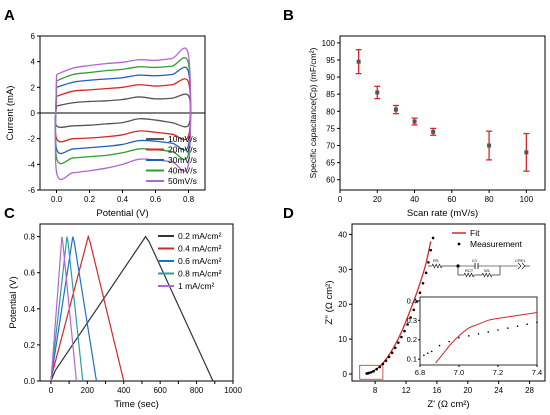 This screenshot has height=415, width=550. What do you see at coordinates (498, 390) in the screenshot?
I see `x-tick-label: 24` at bounding box center [498, 390].